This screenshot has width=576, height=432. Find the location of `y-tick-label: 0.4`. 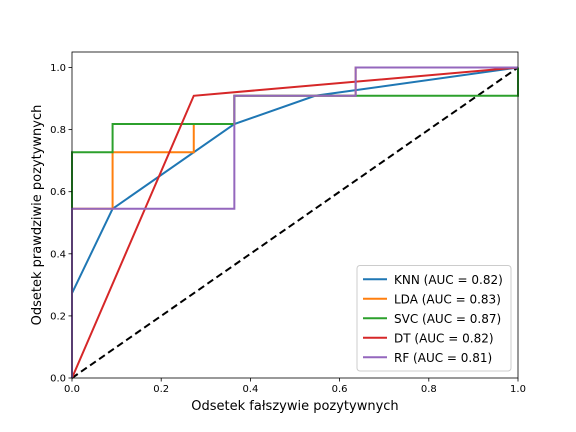

y-tick-label: 0.4 is located at coordinates (58, 254).